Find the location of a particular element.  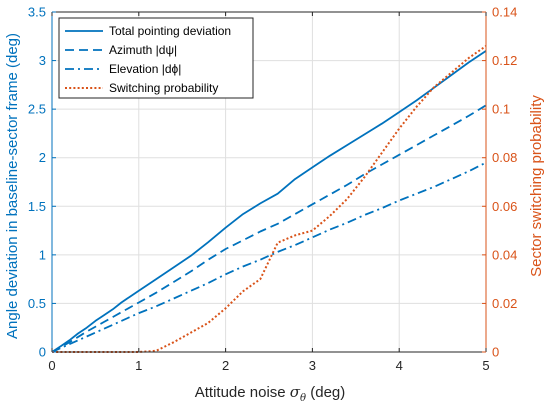

left-tick-label: 0 is located at coordinates (42, 352).